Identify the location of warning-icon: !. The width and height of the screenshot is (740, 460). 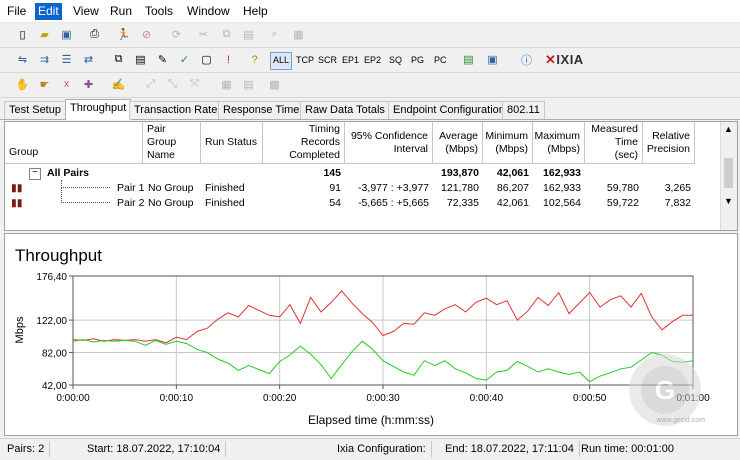
(228, 59).